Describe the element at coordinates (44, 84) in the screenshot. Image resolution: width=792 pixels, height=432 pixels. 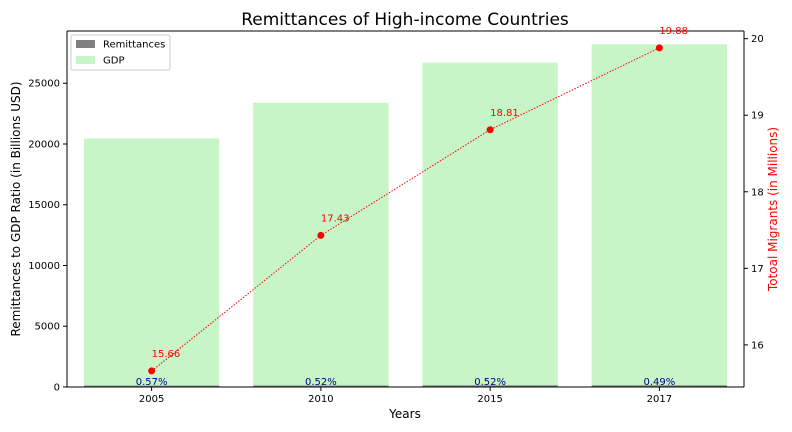
I see `y-tick-label: 25000` at that location.